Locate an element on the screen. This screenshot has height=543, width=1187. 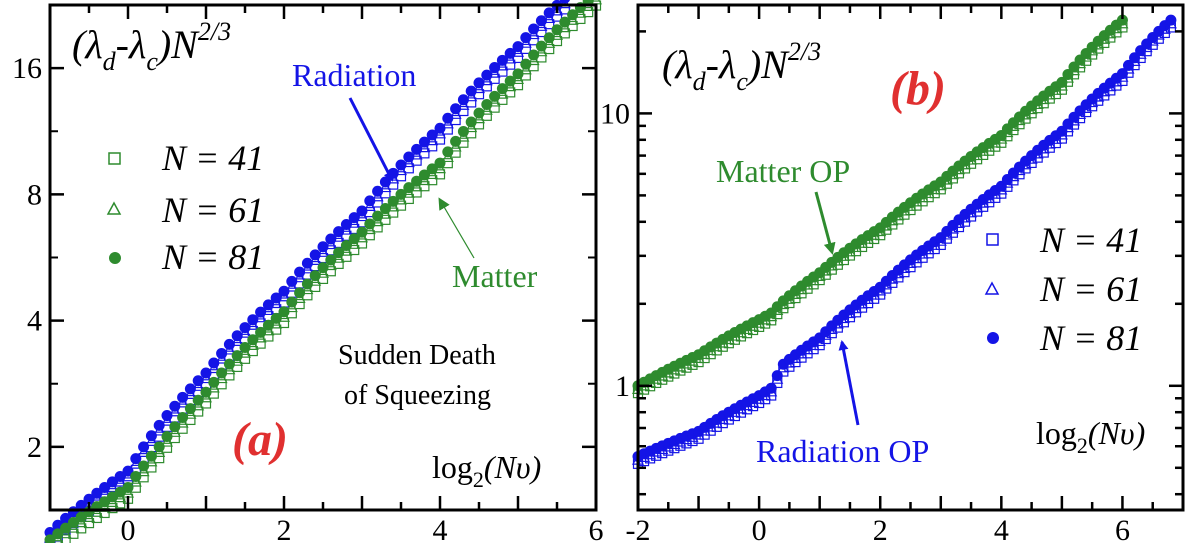
legend-marker-circle-filled is located at coordinates (115, 258).